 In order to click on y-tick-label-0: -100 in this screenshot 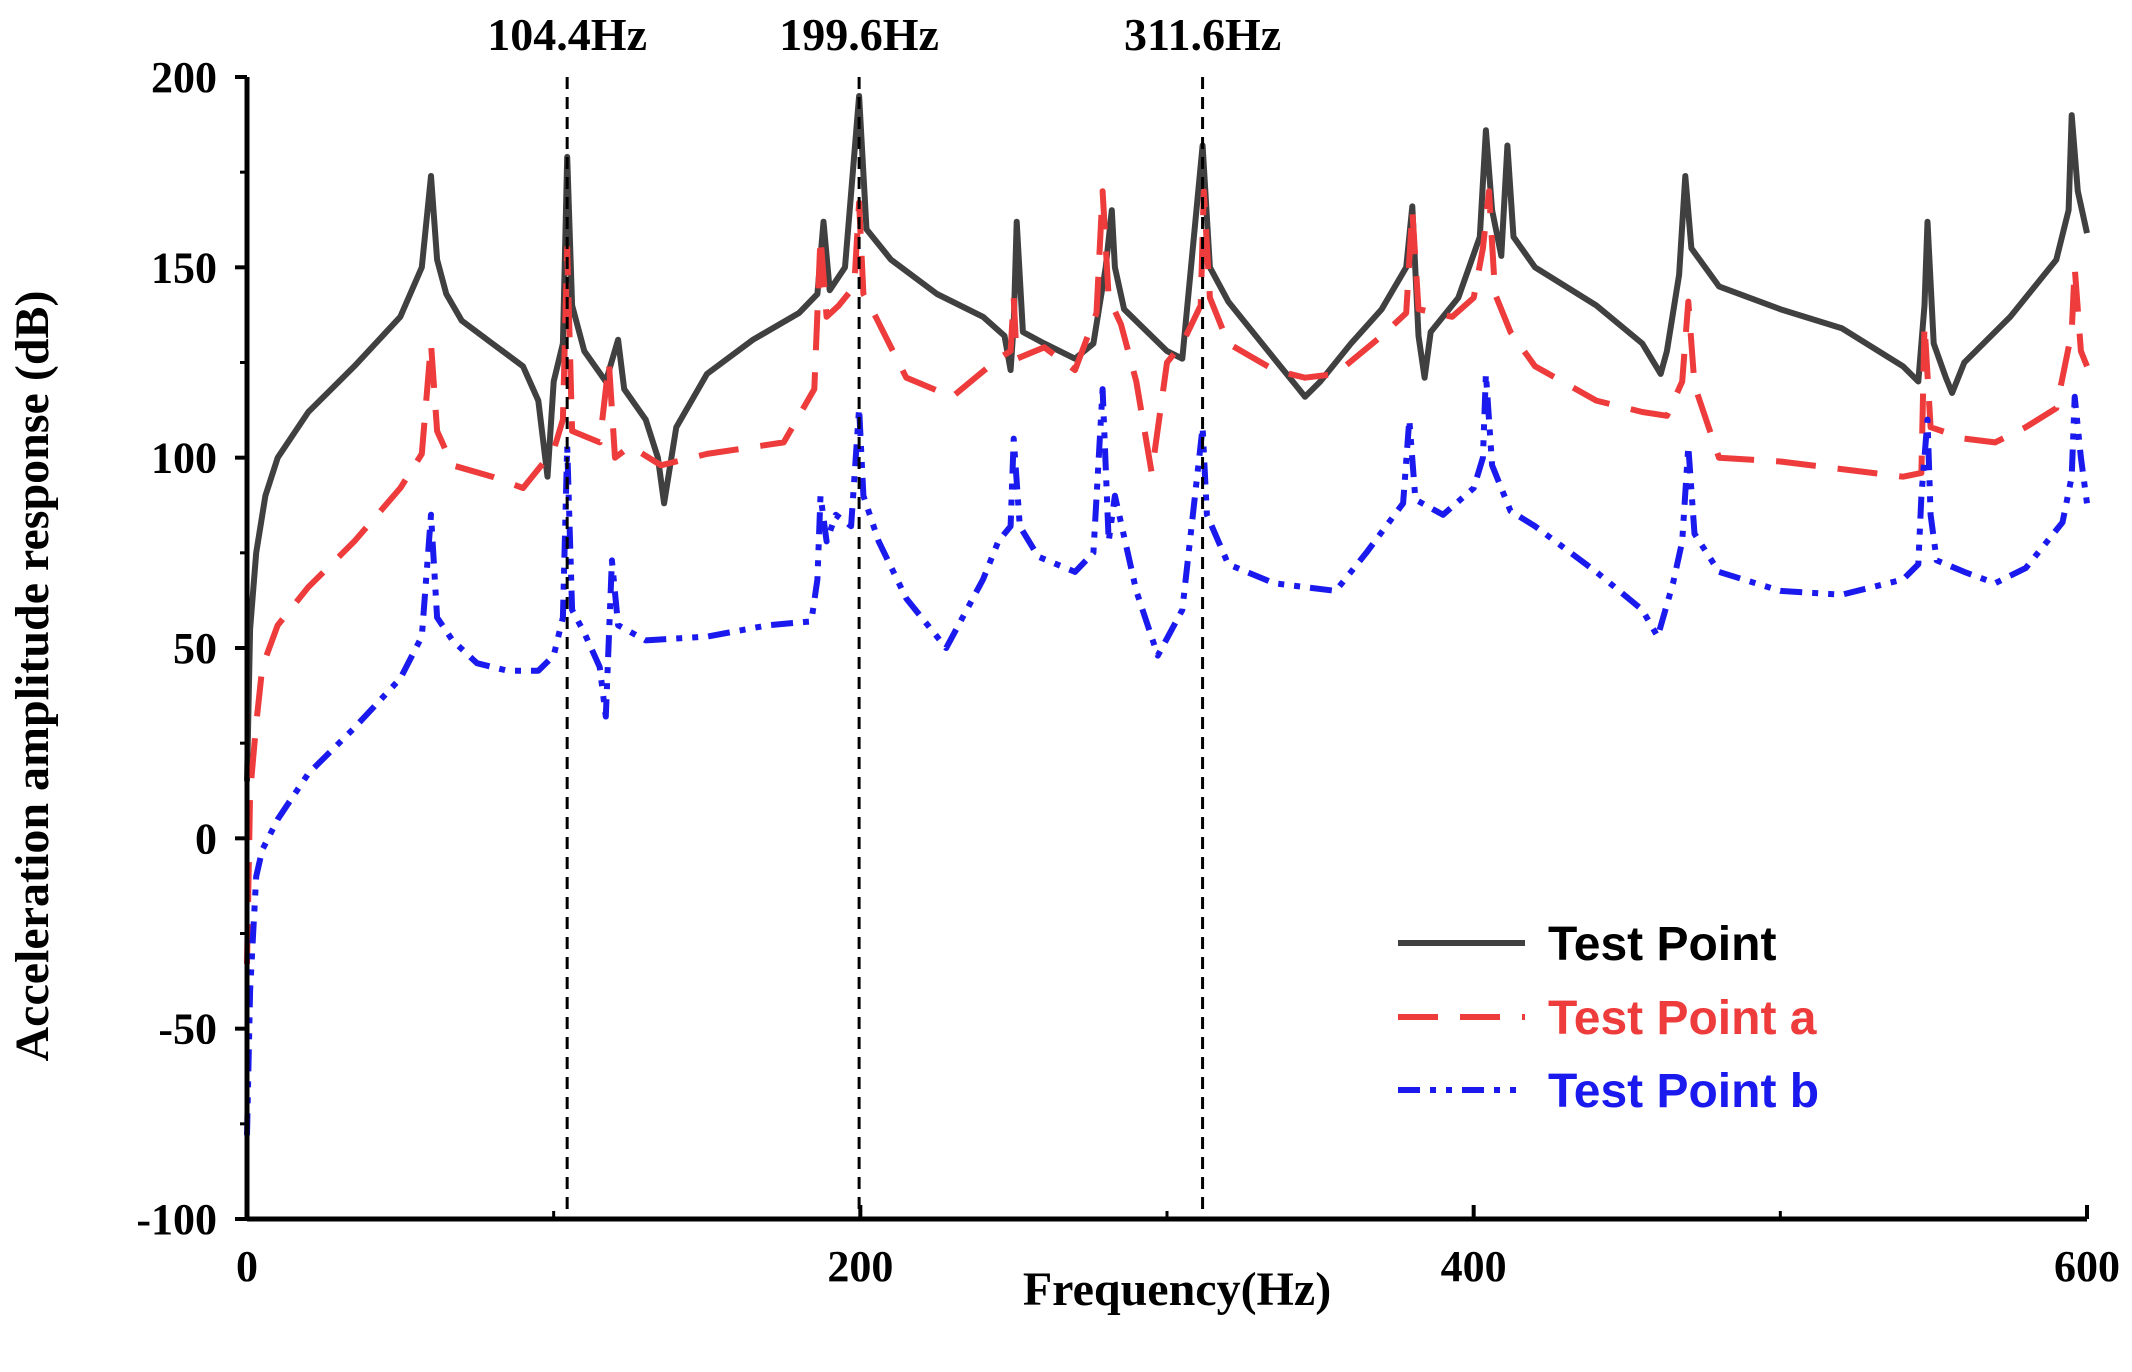, I will do `click(176, 1219)`.